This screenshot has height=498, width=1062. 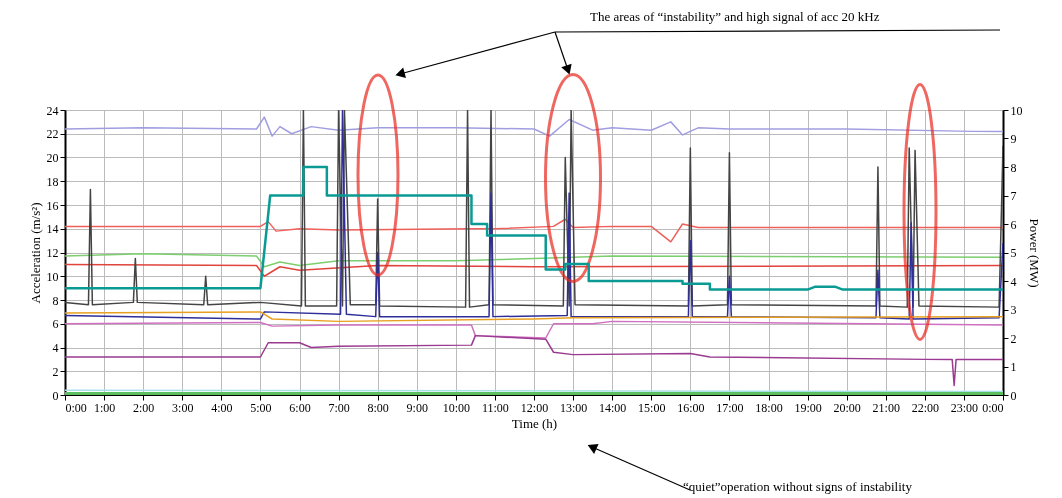 What do you see at coordinates (808, 407) in the screenshot?
I see `x-tick-label: 19:00` at bounding box center [808, 407].